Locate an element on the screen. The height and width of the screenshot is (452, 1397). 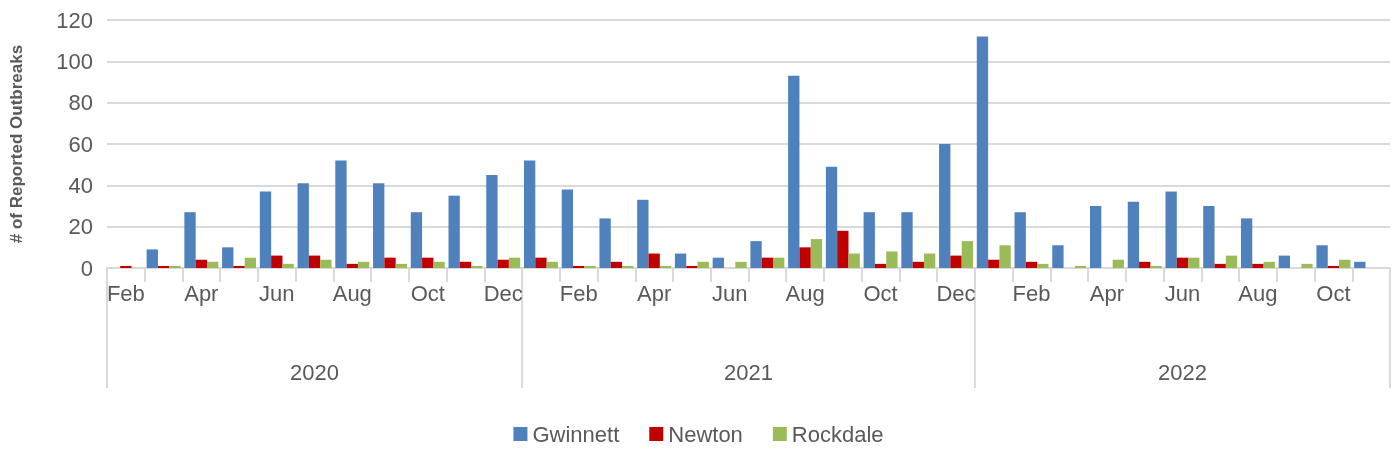
text: 2021 is located at coordinates (748, 372).